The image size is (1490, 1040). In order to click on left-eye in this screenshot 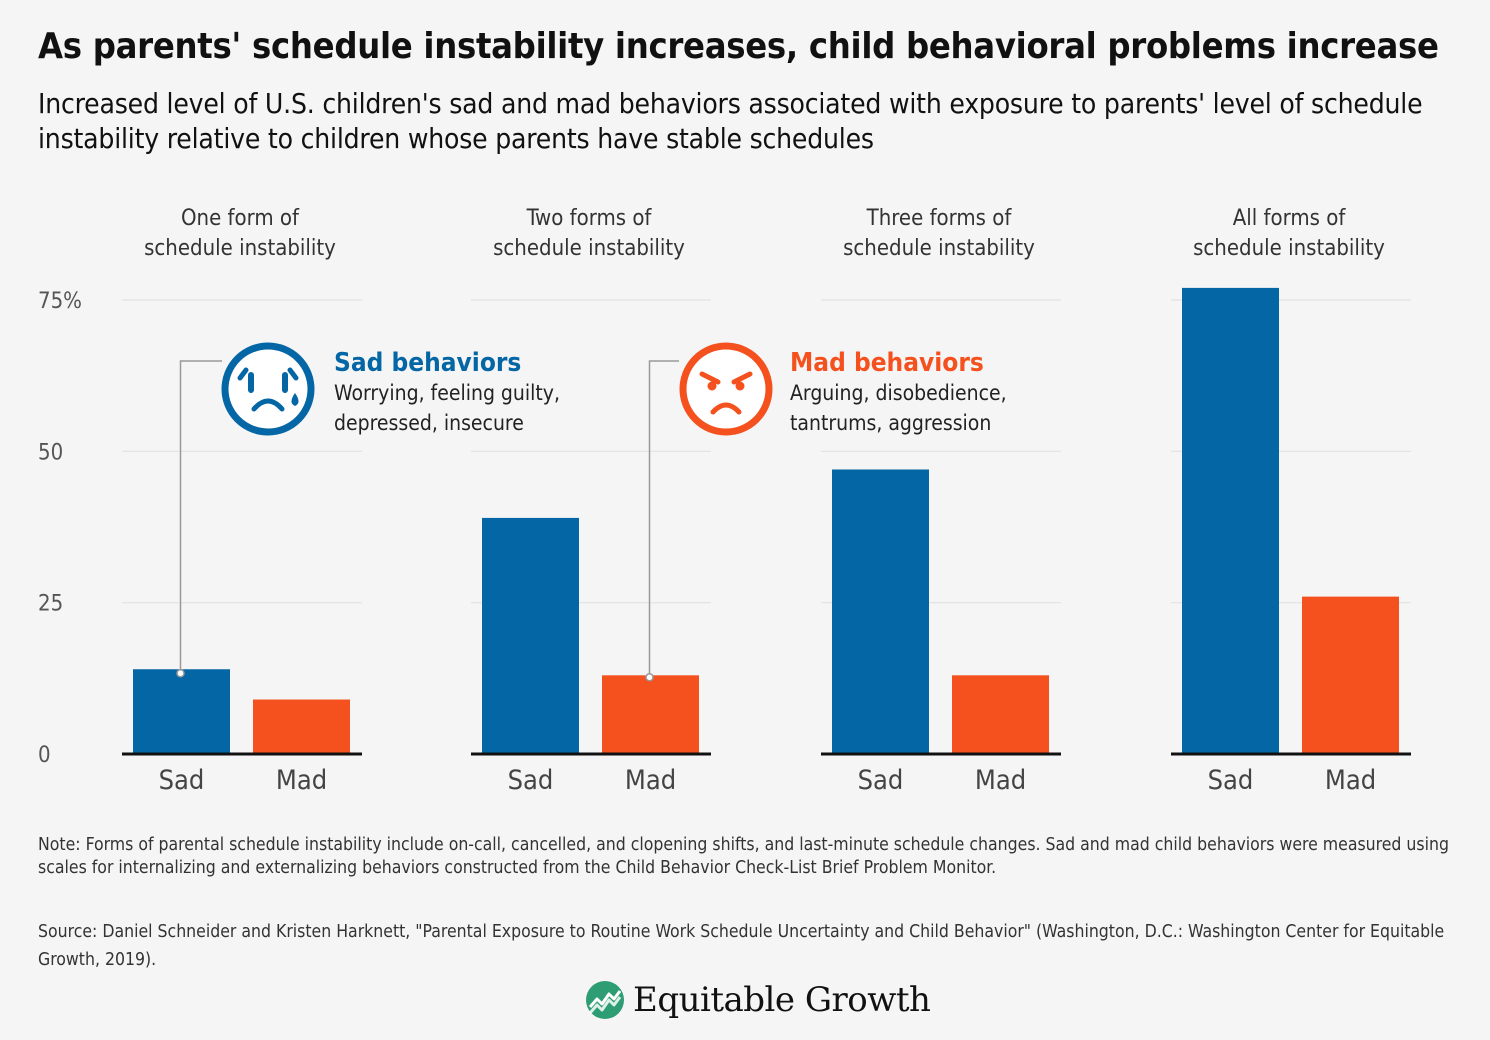, I will do `click(712, 386)`.